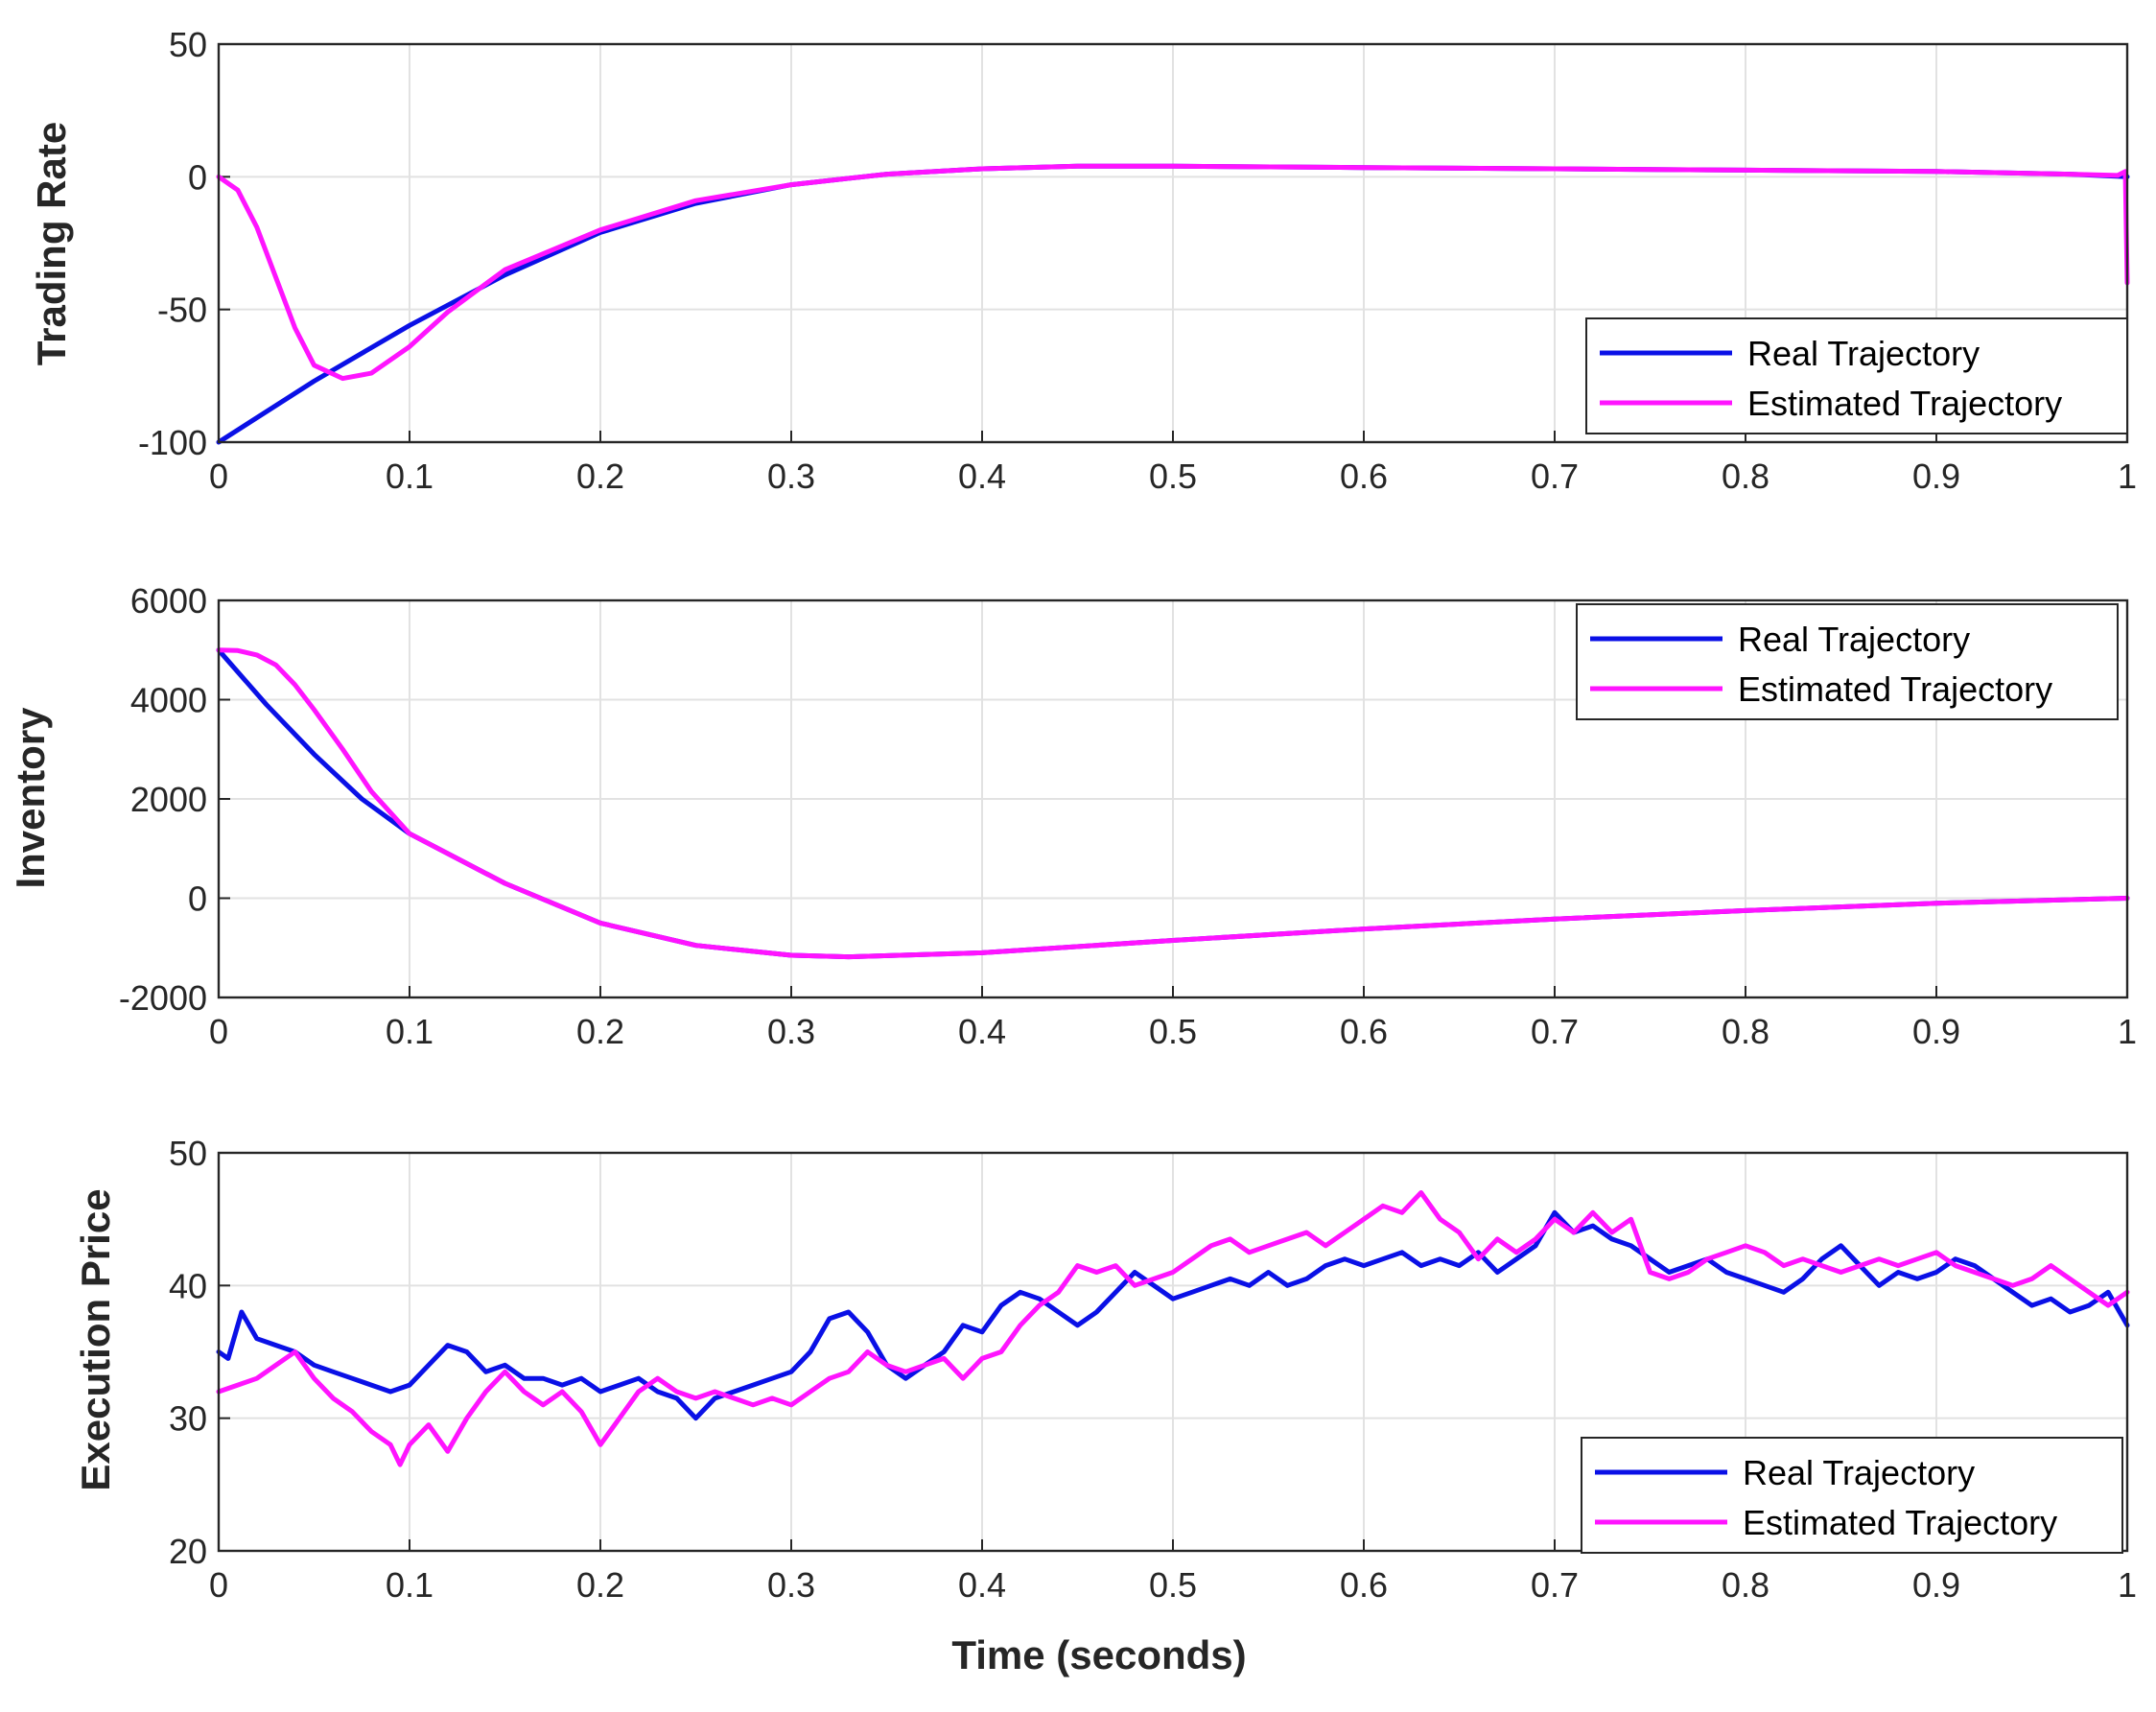 This screenshot has height=1712, width=2156. I want to click on y-tick-label: -100, so click(172, 442).